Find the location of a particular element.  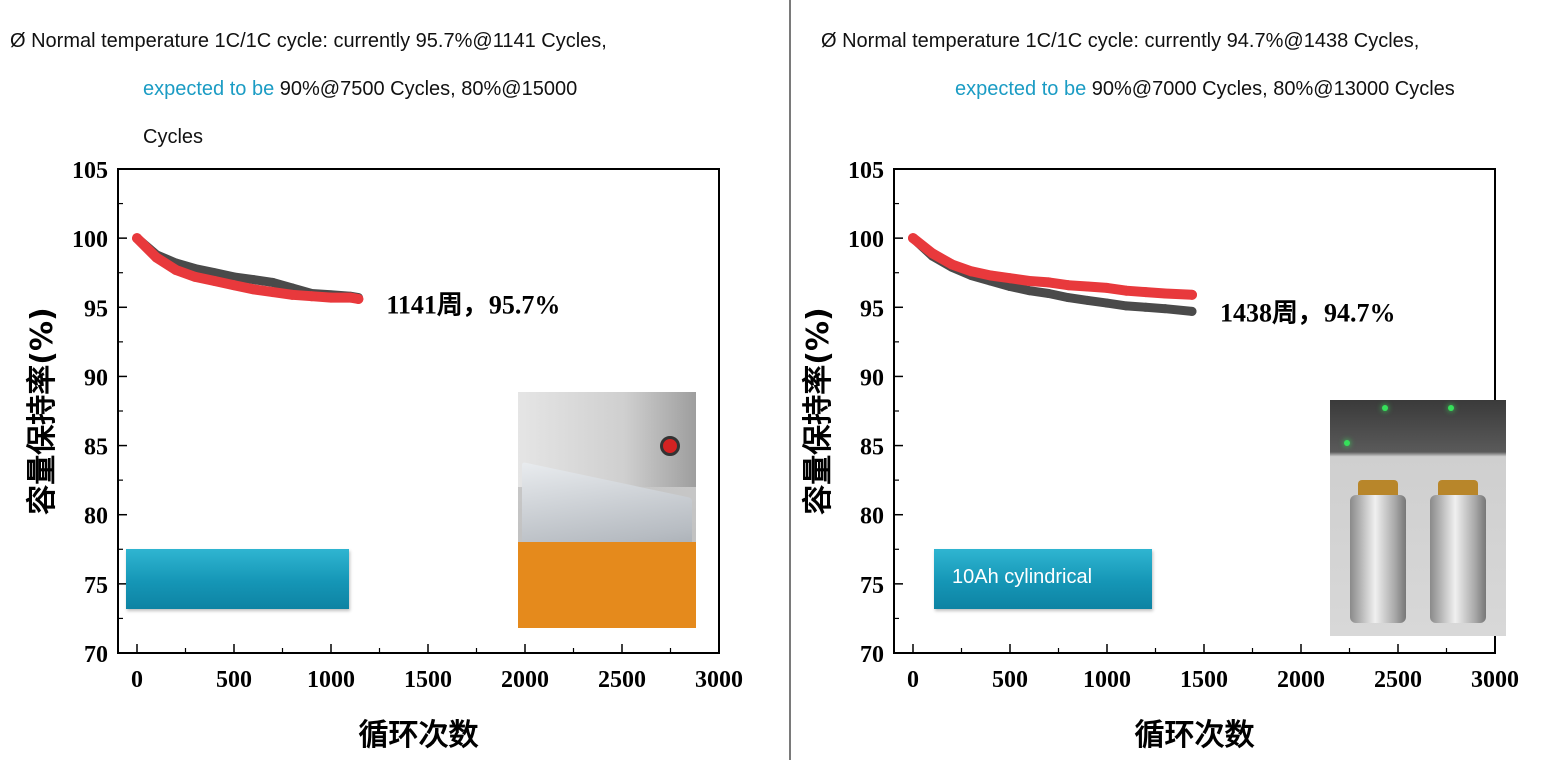

end-point-annotation: 1438周，94.7% is located at coordinates (1308, 312).